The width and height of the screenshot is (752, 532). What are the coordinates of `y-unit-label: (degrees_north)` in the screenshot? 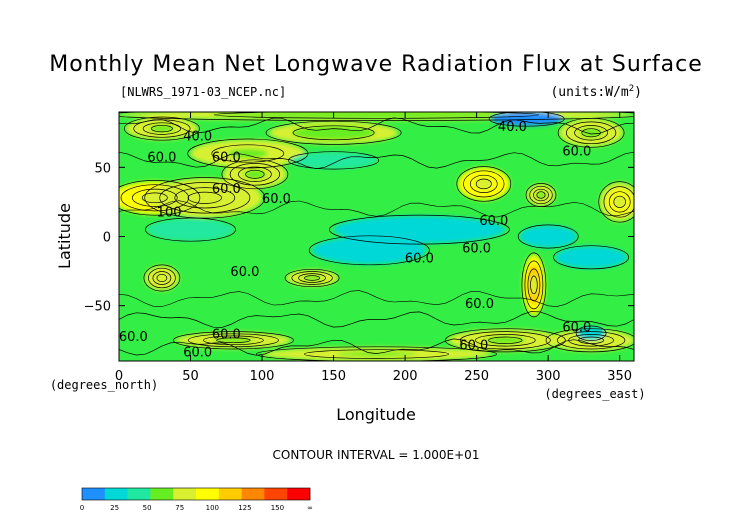 It's located at (104, 385).